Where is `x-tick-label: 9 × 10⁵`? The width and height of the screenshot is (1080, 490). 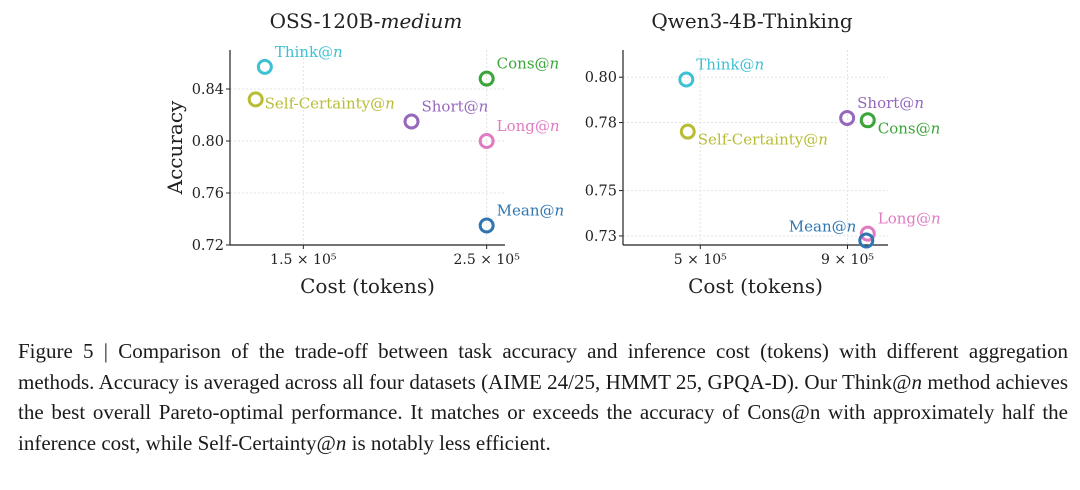
x-tick-label: 9 × 10⁵ is located at coordinates (847, 260).